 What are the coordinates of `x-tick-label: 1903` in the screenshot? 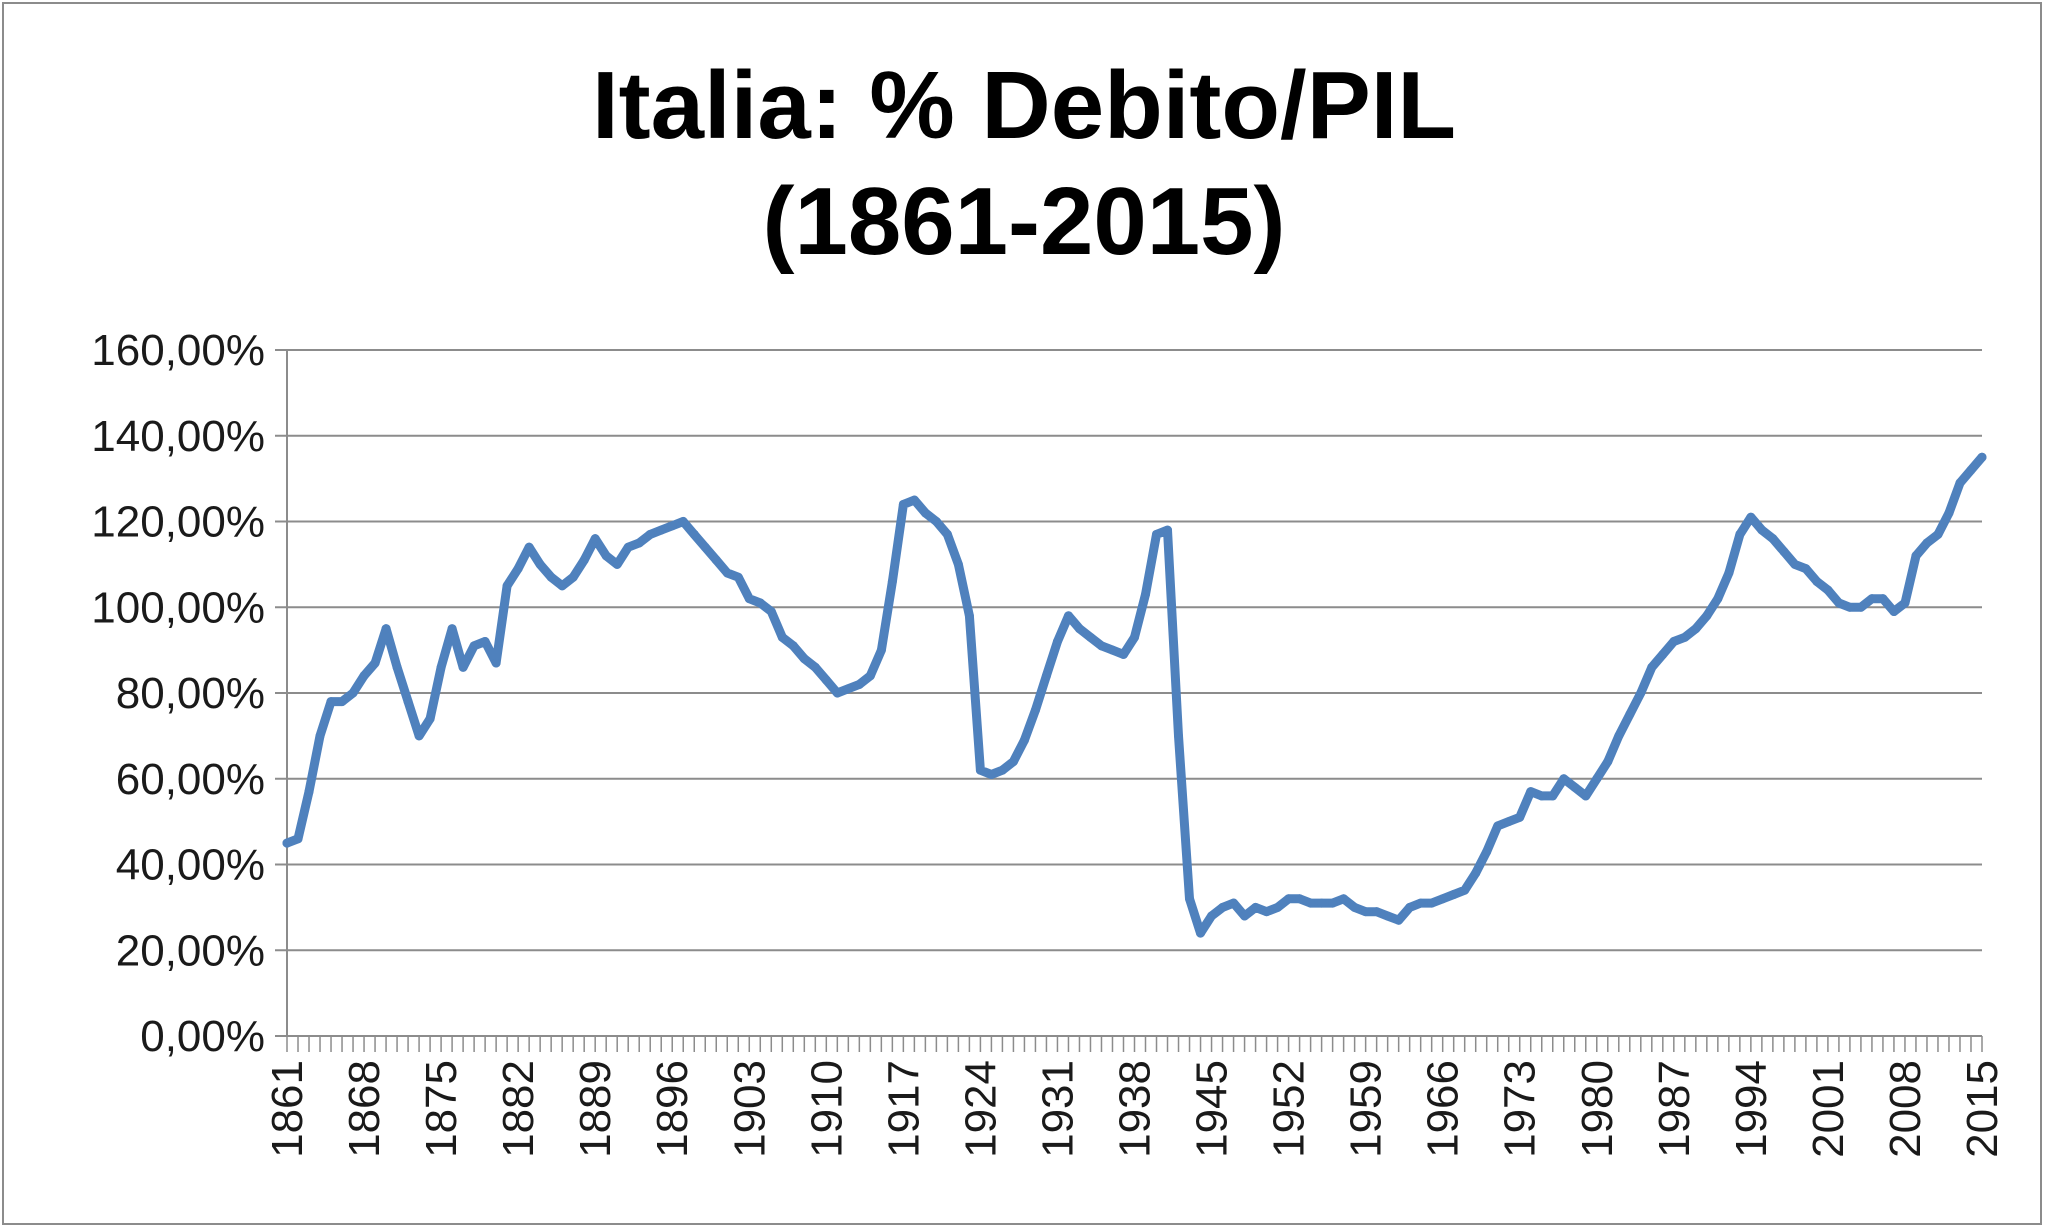 It's located at (749, 1109).